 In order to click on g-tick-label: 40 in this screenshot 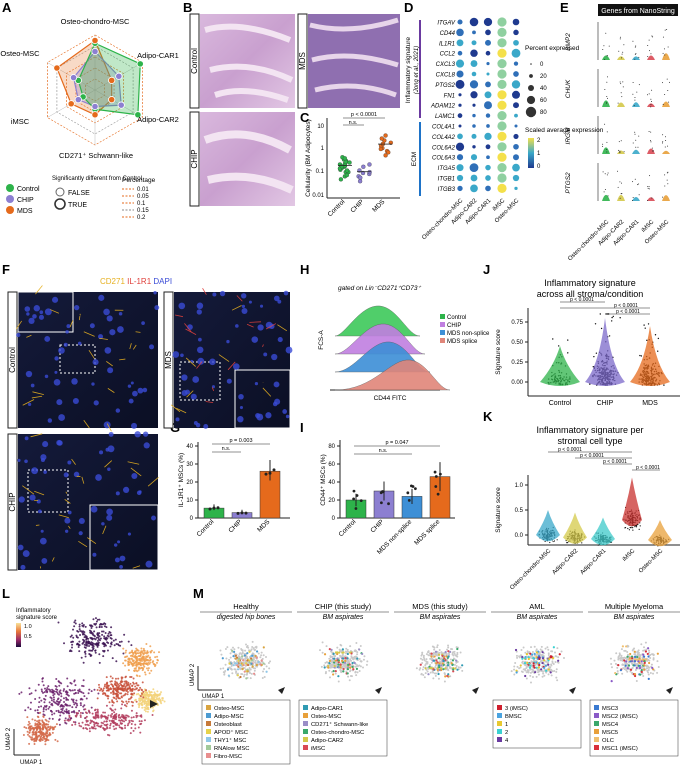, I will do `click(189, 447)`.